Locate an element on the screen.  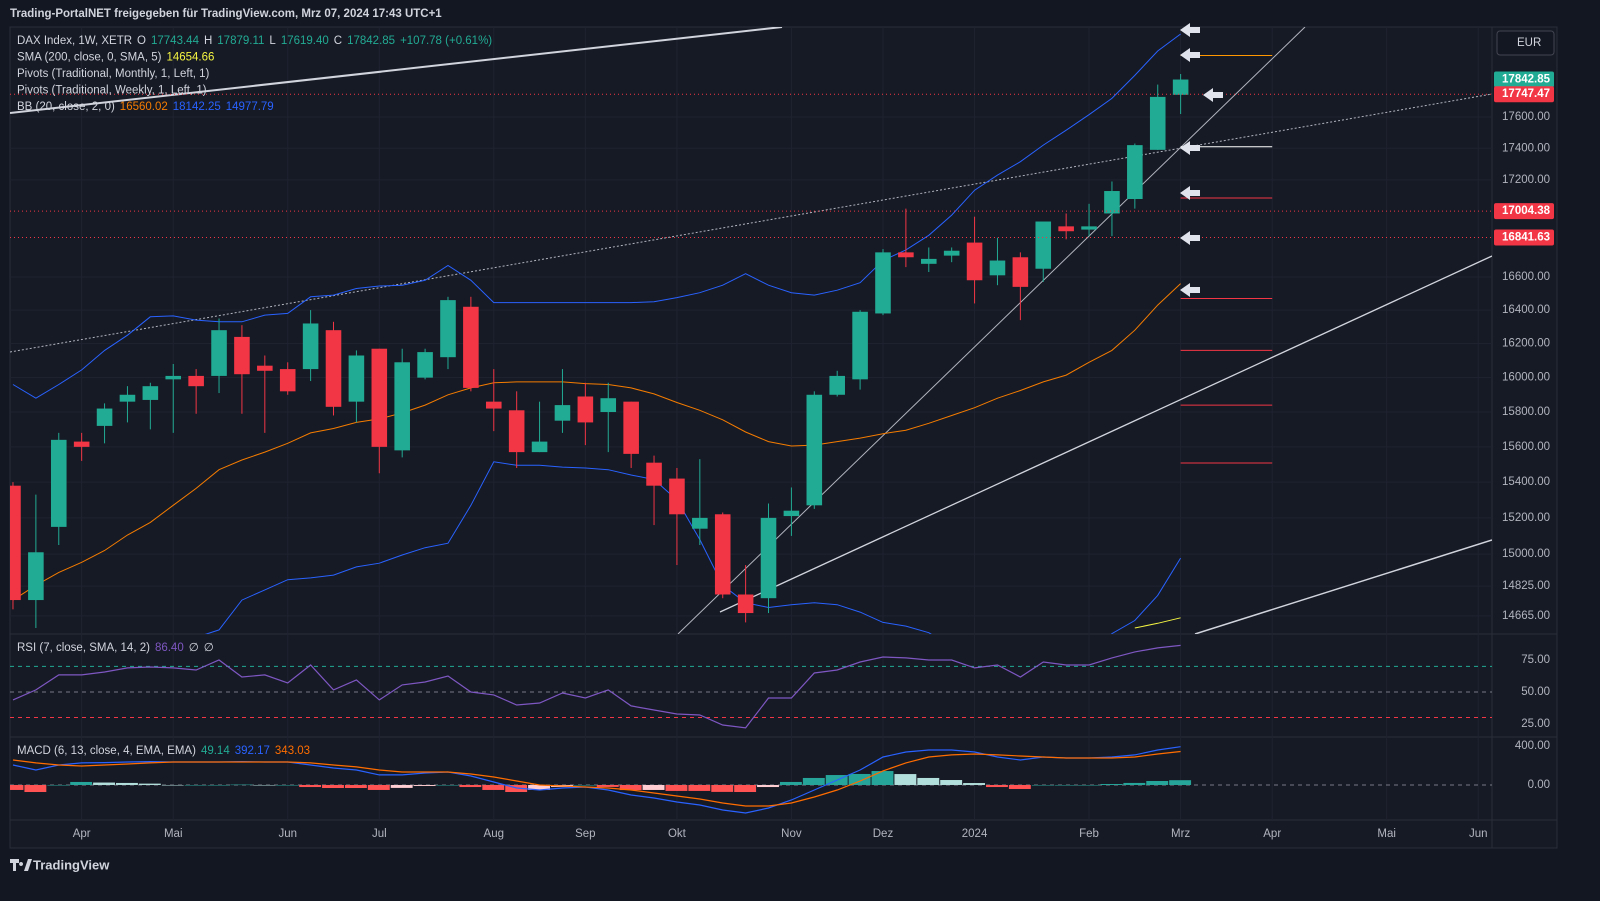
legend-item: MACD (6, 13, close, 4, EMA, EMA) is located at coordinates (106, 751).